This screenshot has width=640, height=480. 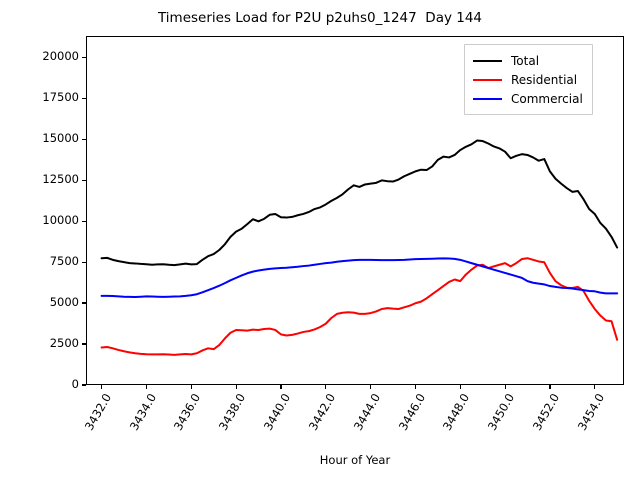 I want to click on chart-legend: Total Residential Commercial, so click(x=528, y=79).